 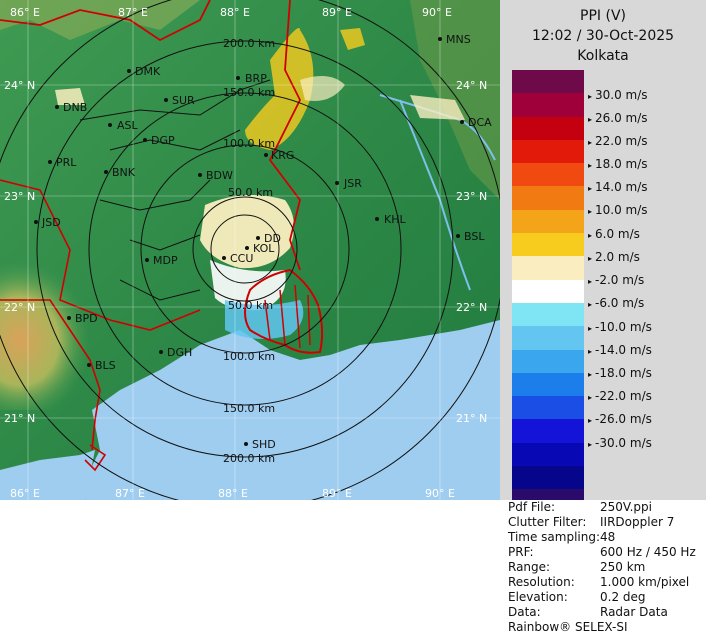 I want to click on info-row-data: Data:, so click(x=524, y=612).